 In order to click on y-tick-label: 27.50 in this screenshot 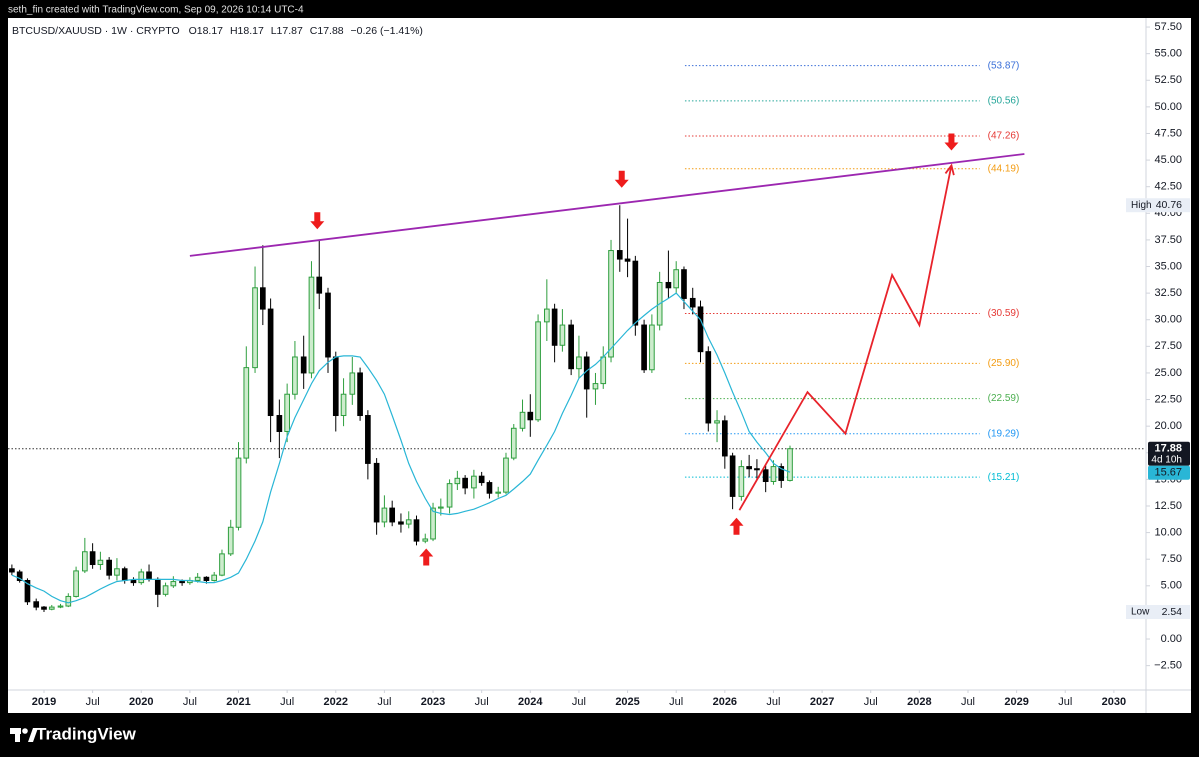, I will do `click(1168, 346)`.